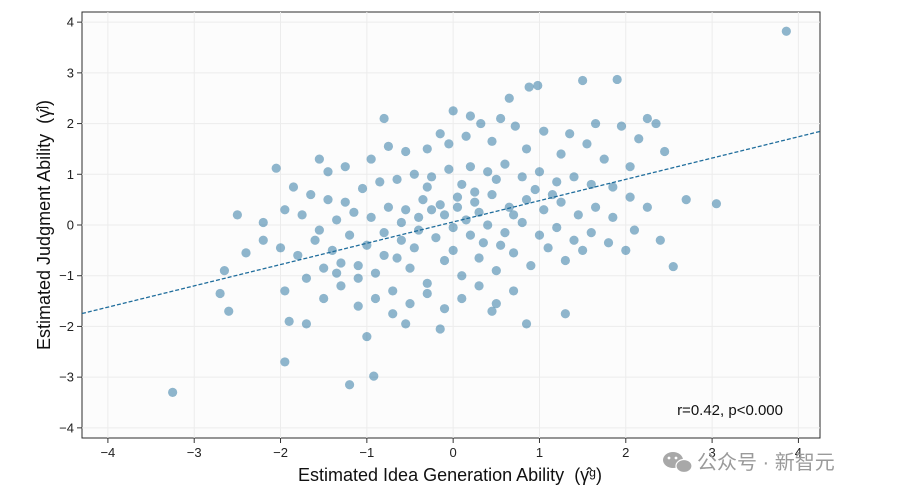 The image size is (901, 496). I want to click on x-tick-label: 3, so click(711, 452).